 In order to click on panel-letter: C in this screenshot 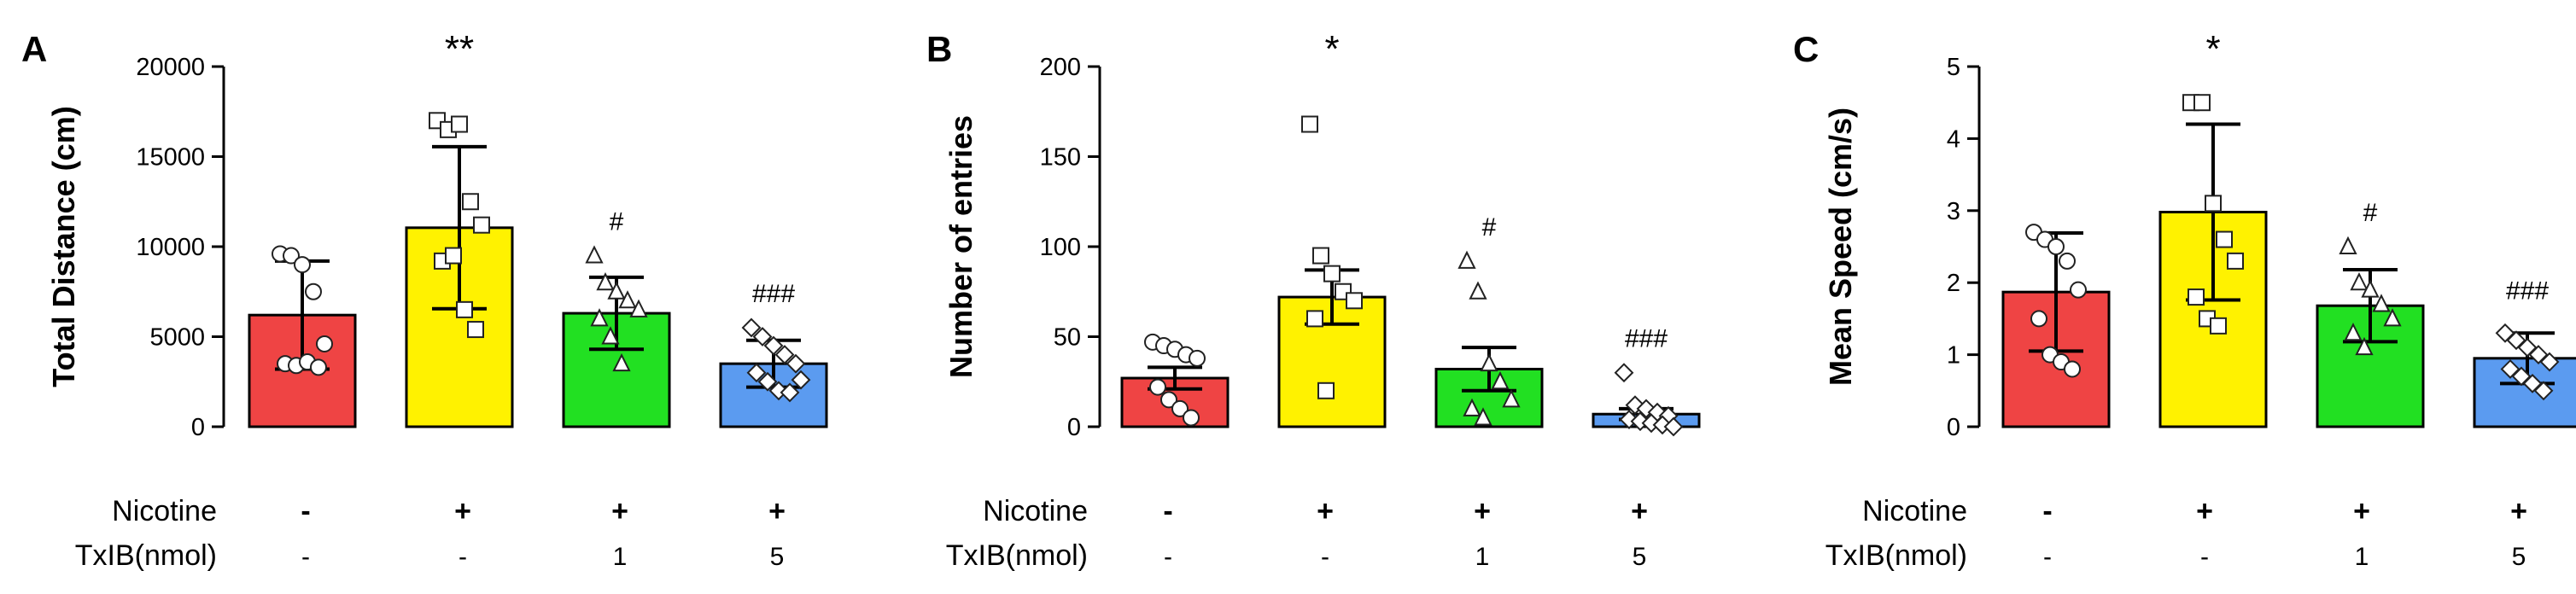, I will do `click(1806, 49)`.